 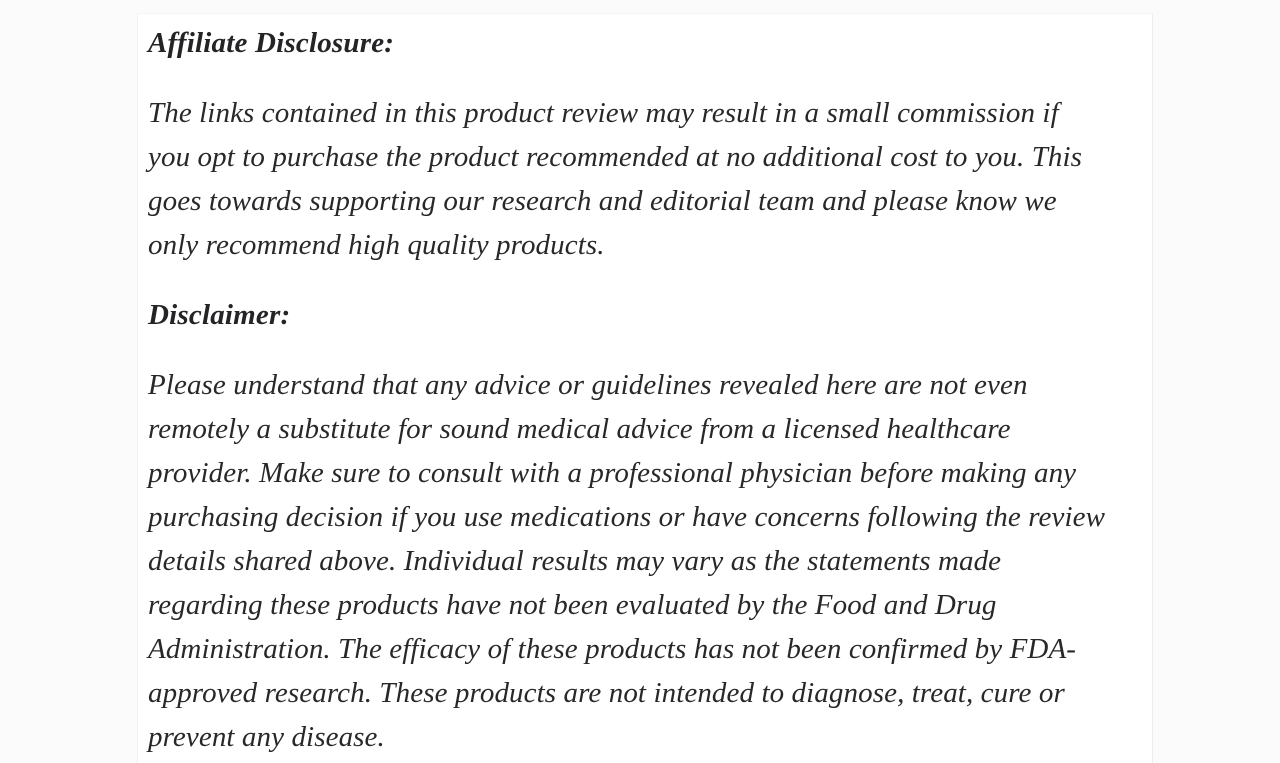 I want to click on disclaimer-heading: Disclaimer:, so click(x=219, y=315).